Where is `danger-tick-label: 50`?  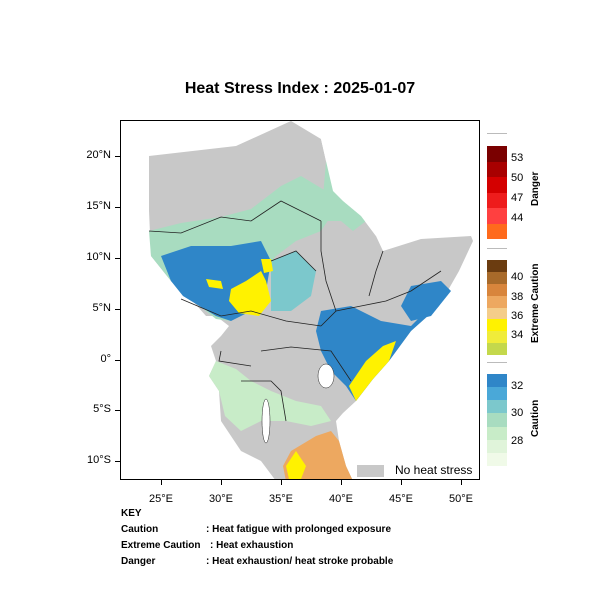 danger-tick-label: 50 is located at coordinates (517, 178).